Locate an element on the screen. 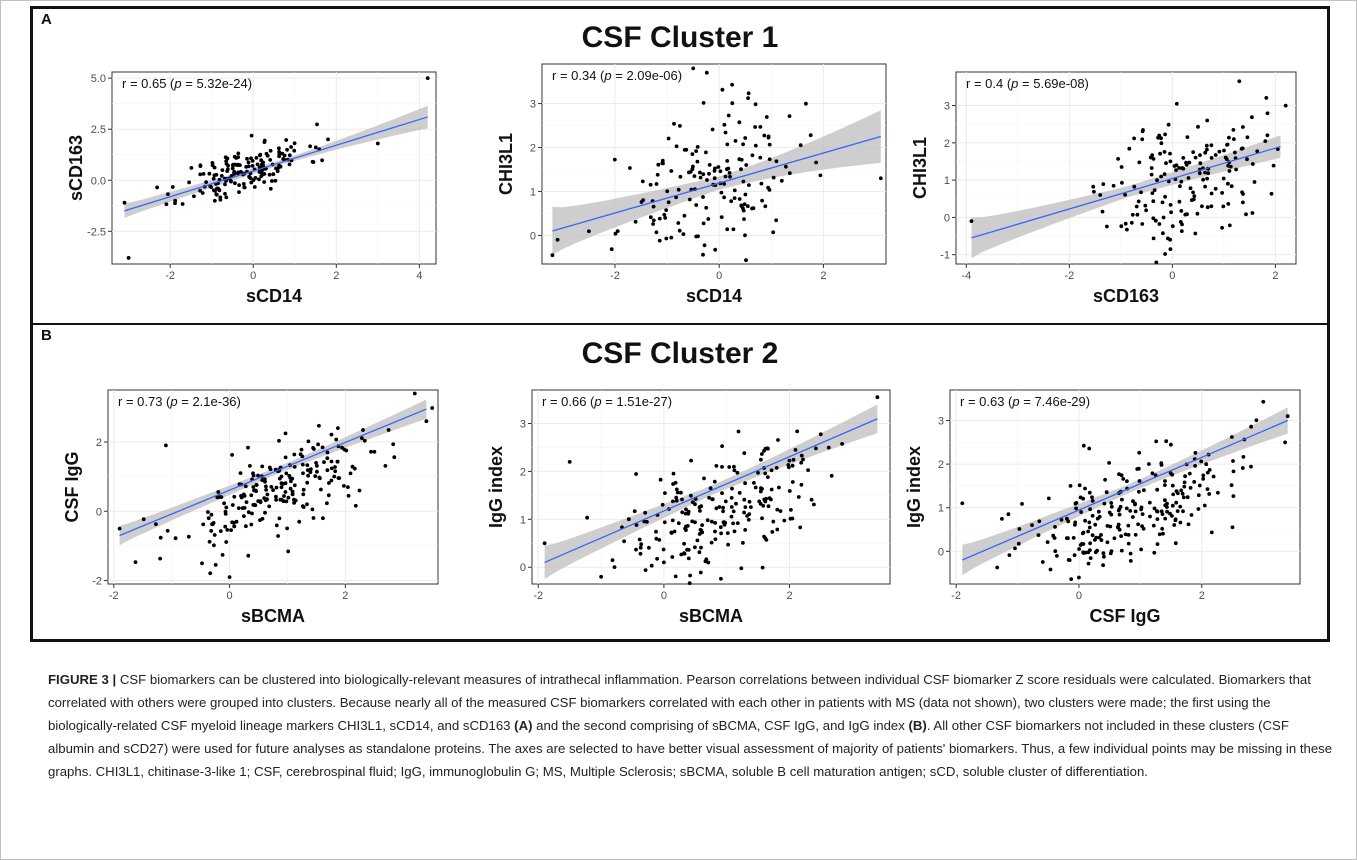  p-value: = 1.51e-27) is located at coordinates (637, 401).